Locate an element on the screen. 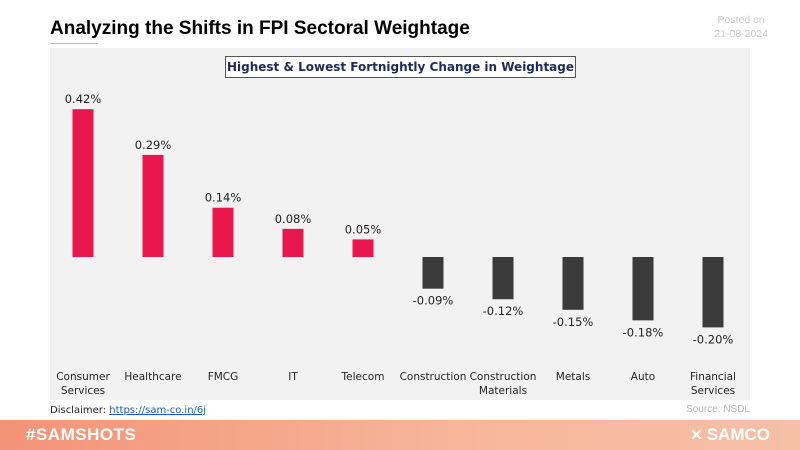 The image size is (800, 450). value-label-5: -0.09% is located at coordinates (433, 301).